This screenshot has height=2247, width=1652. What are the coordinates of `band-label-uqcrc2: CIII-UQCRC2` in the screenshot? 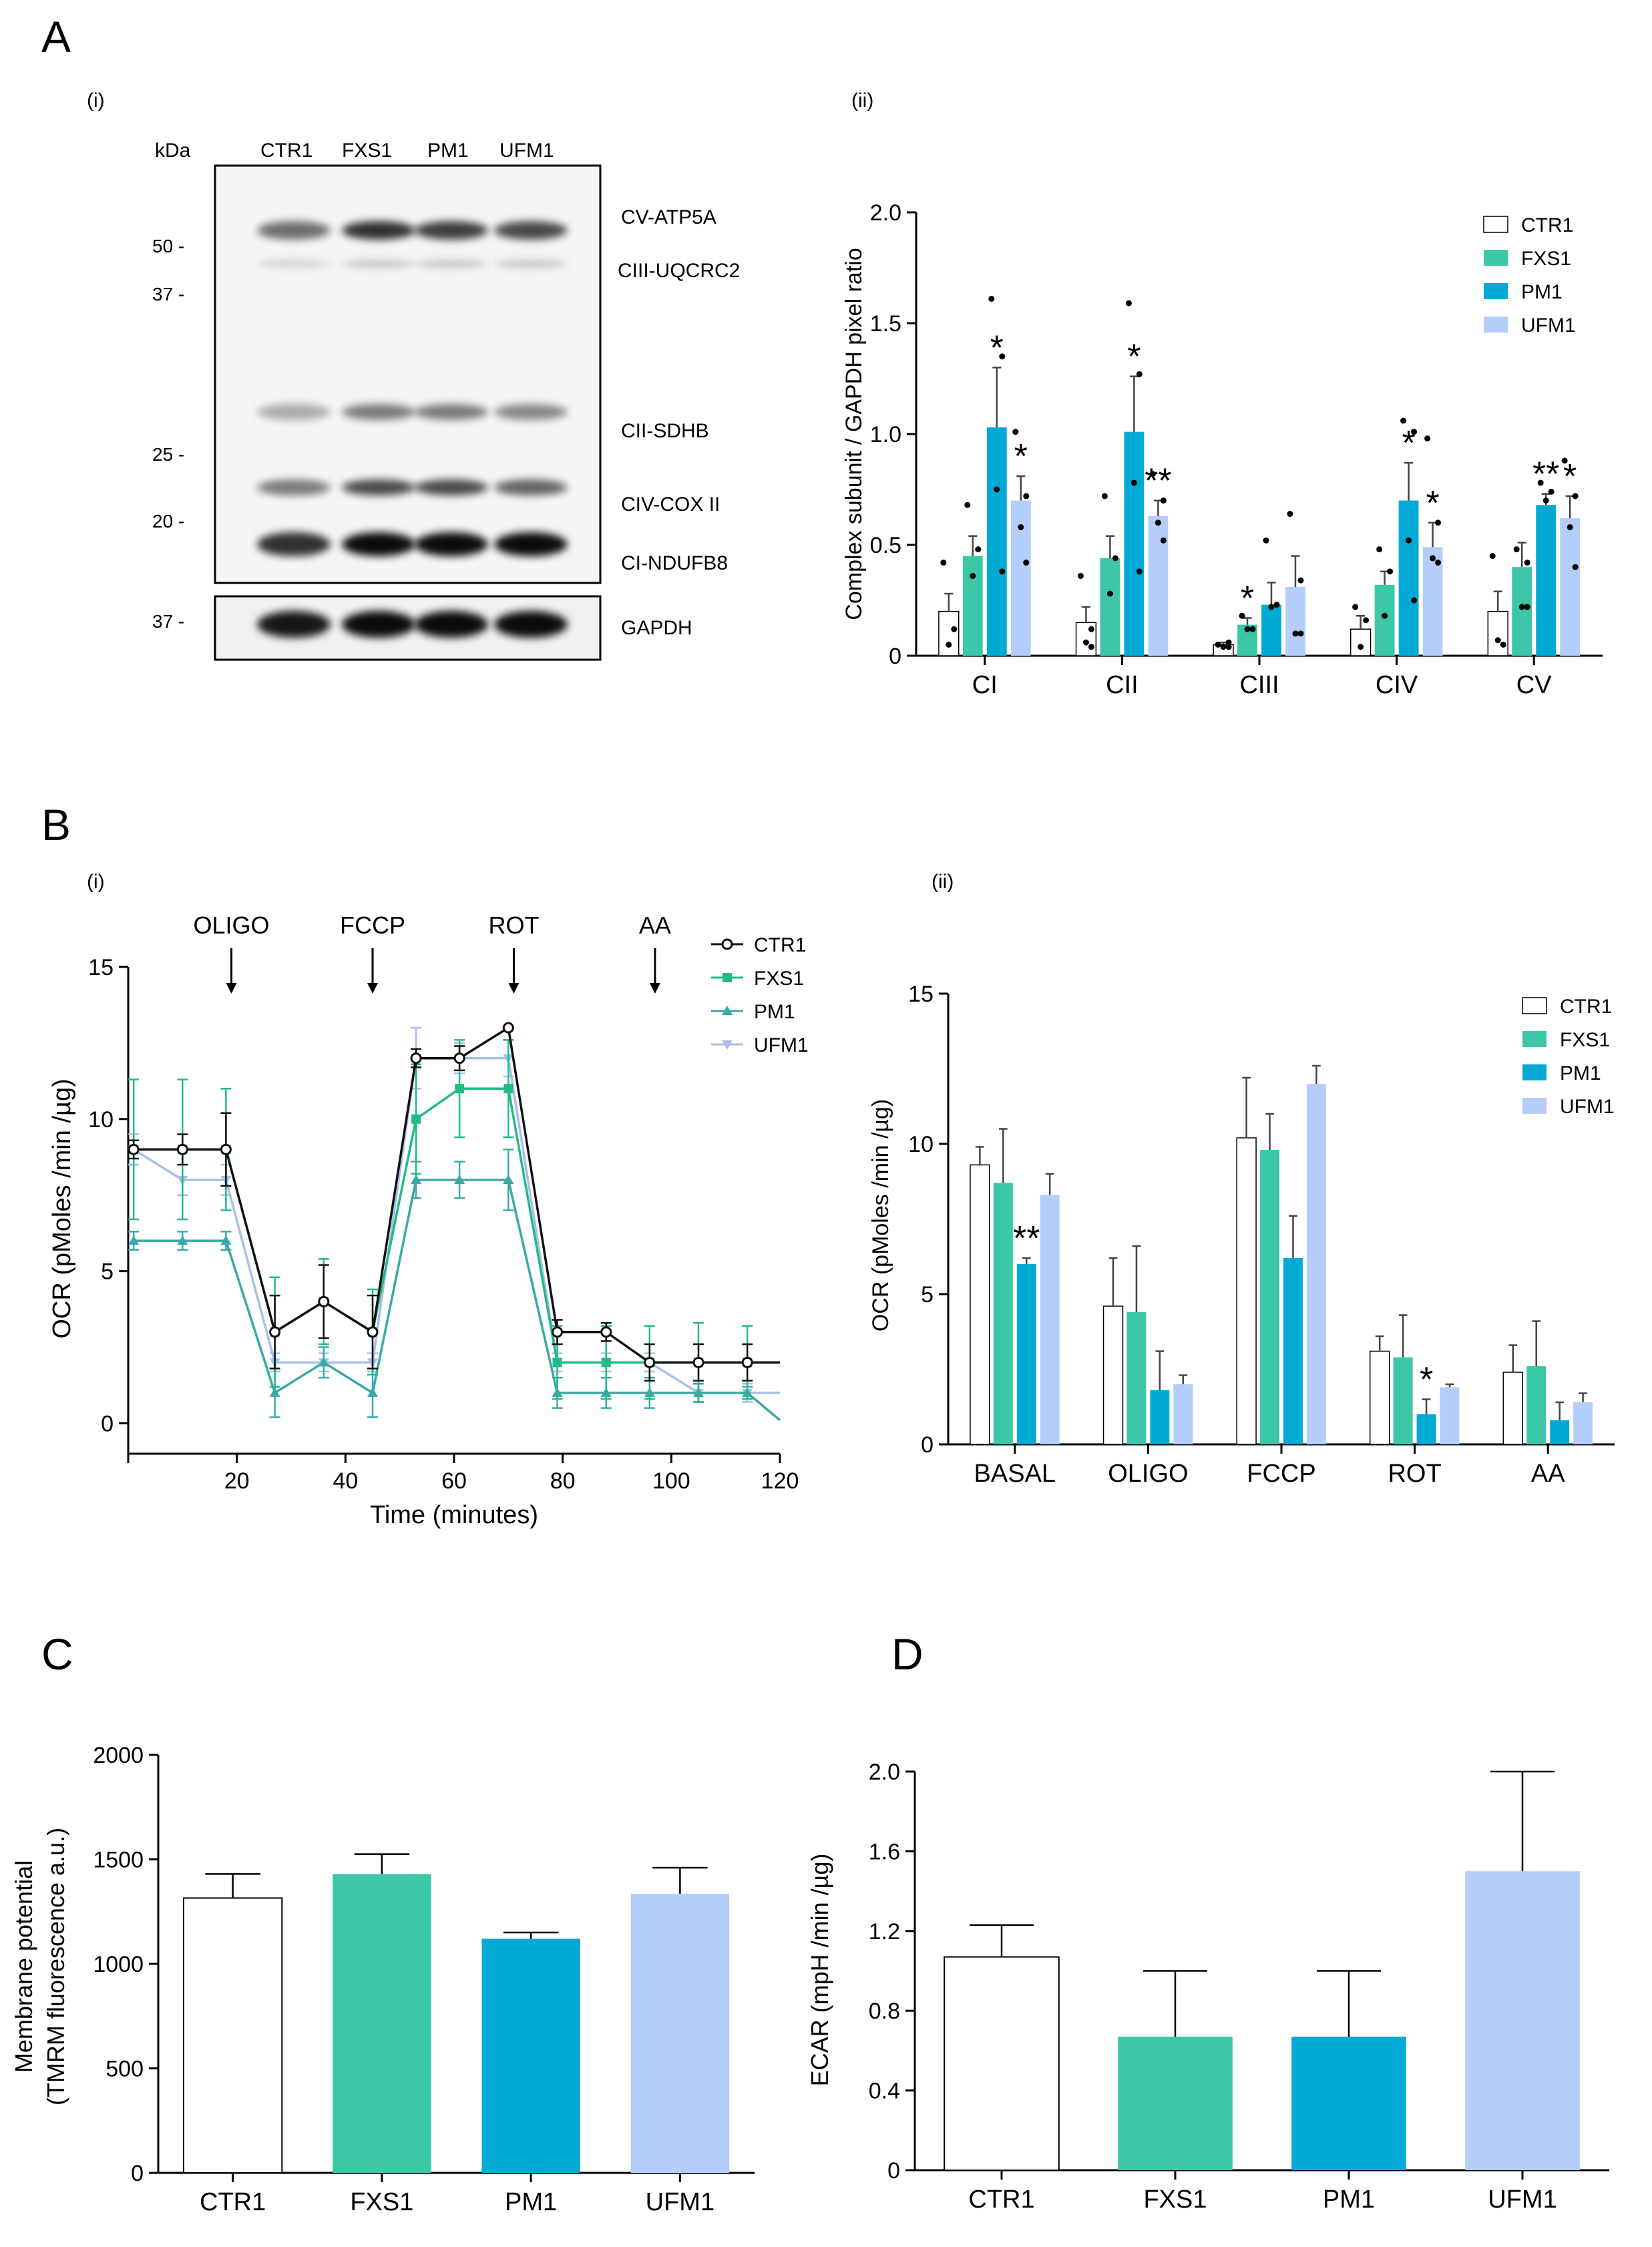 It's located at (679, 271).